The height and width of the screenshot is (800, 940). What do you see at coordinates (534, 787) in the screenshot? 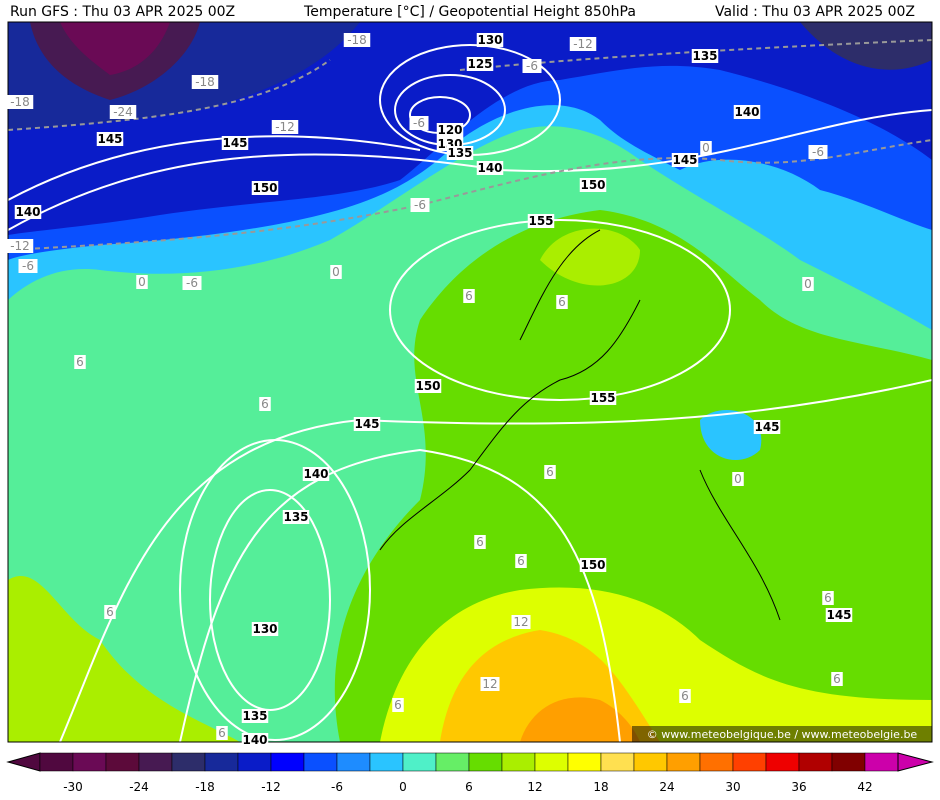
I see `colorbar-label: 12` at bounding box center [534, 787].